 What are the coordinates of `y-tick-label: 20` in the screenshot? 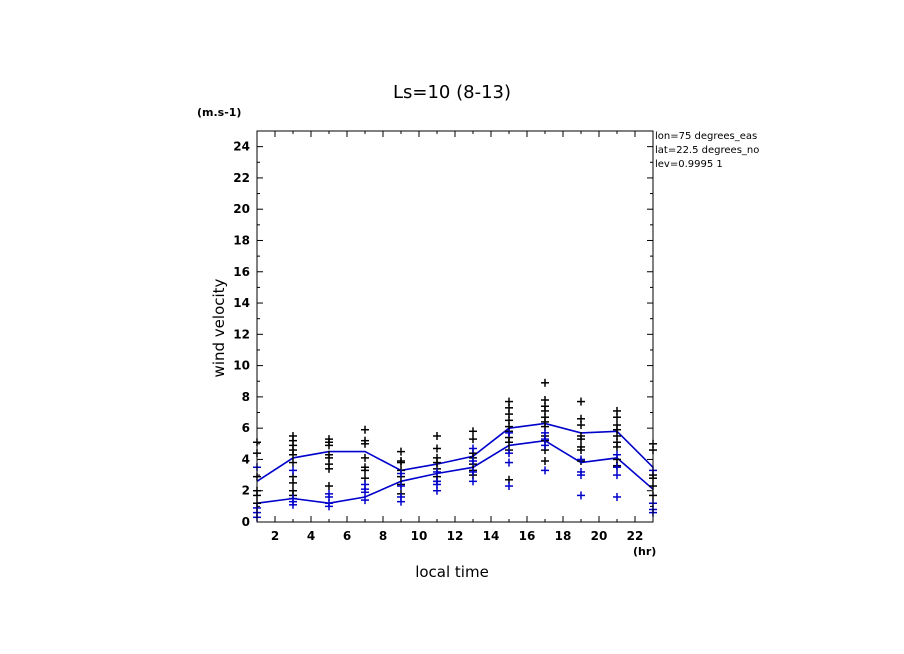 It's located at (241, 209).